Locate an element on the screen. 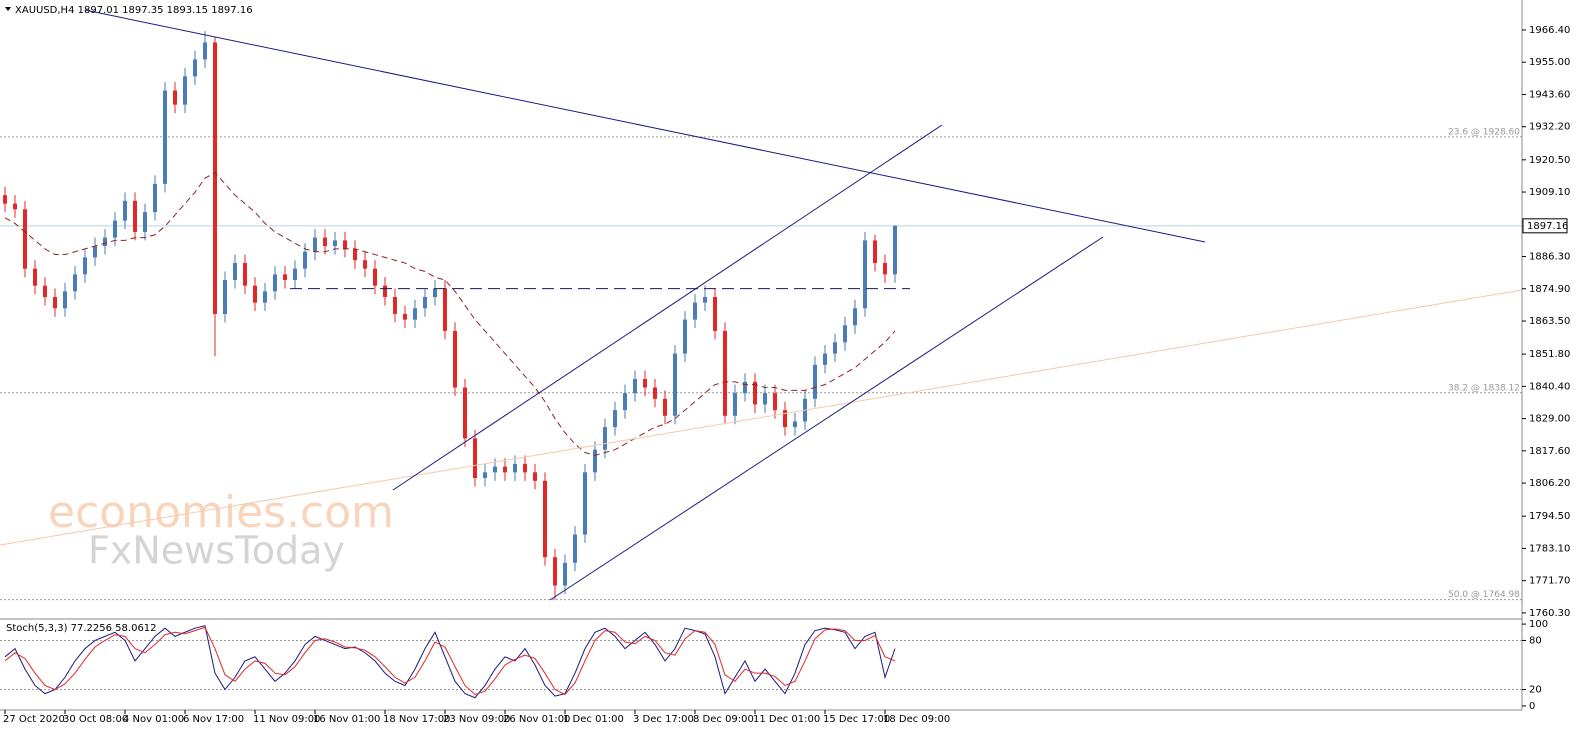 The width and height of the screenshot is (1596, 743). x-tick-label: 8 Dec 09:00 is located at coordinates (723, 719).